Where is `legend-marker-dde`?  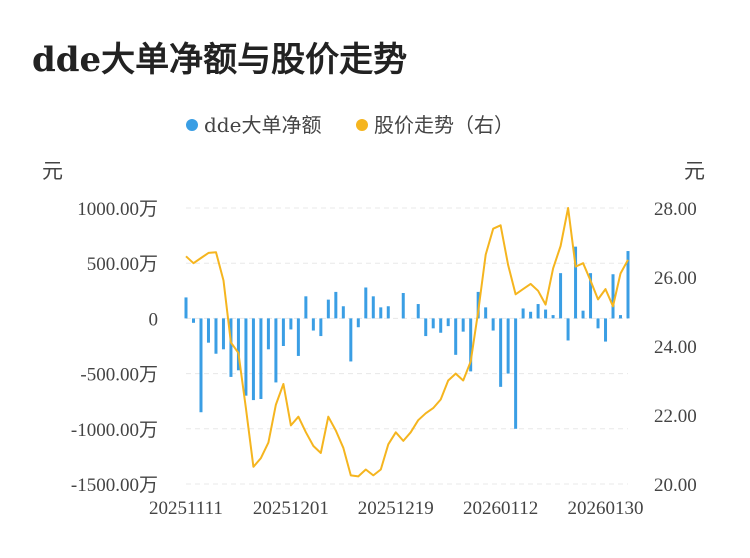
legend-marker-dde is located at coordinates (192, 125).